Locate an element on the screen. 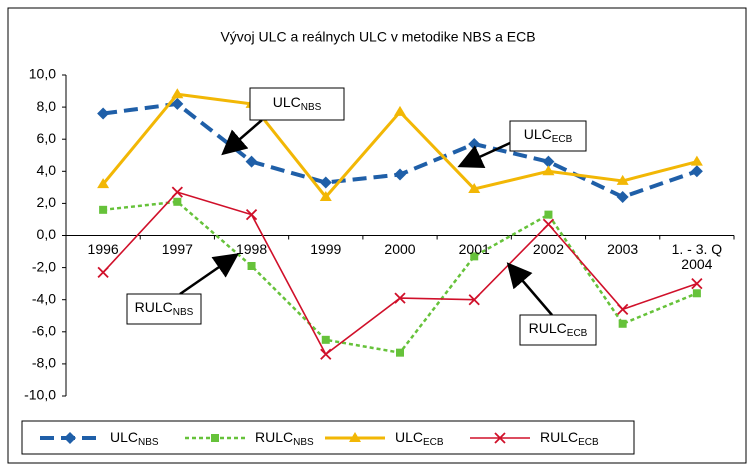 This screenshot has width=755, height=472. annotation-label: ULCECB is located at coordinates (548, 135).